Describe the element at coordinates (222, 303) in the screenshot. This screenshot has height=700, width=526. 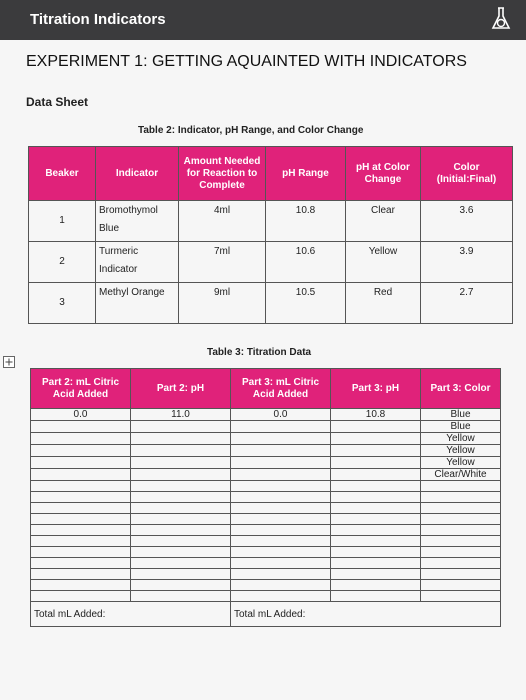
I see `table-cell: 9ml` at that location.